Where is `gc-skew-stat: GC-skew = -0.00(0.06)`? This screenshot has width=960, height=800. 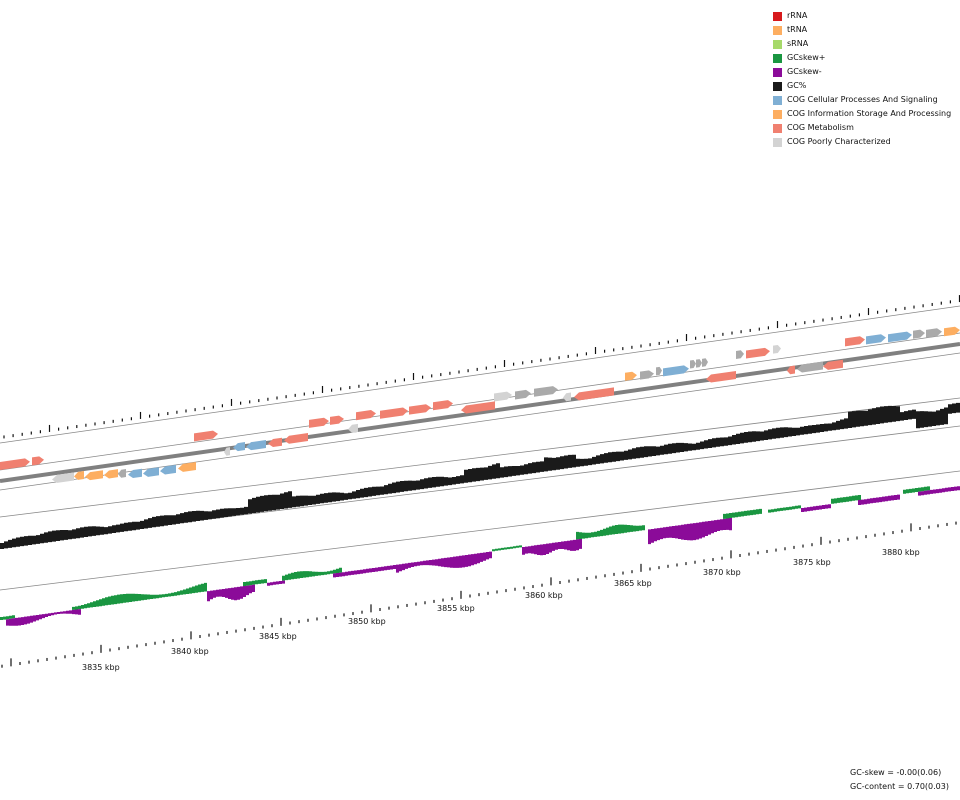 gc-skew-stat: GC-skew = -0.00(0.06) is located at coordinates (896, 772).